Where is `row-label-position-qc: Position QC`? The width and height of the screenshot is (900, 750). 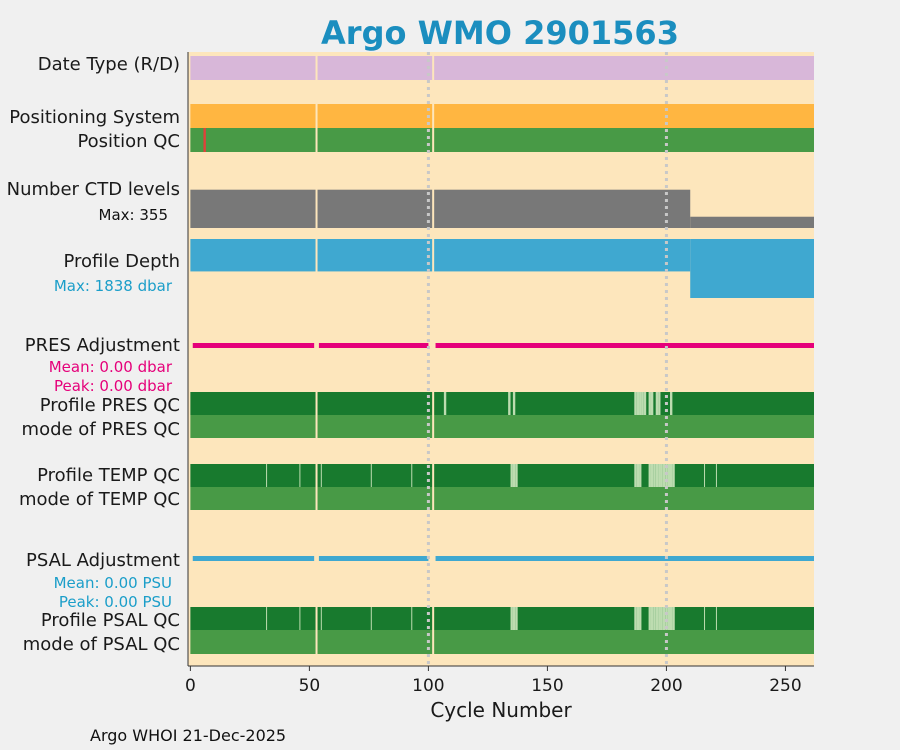 row-label-position-qc: Position QC is located at coordinates (128, 141).